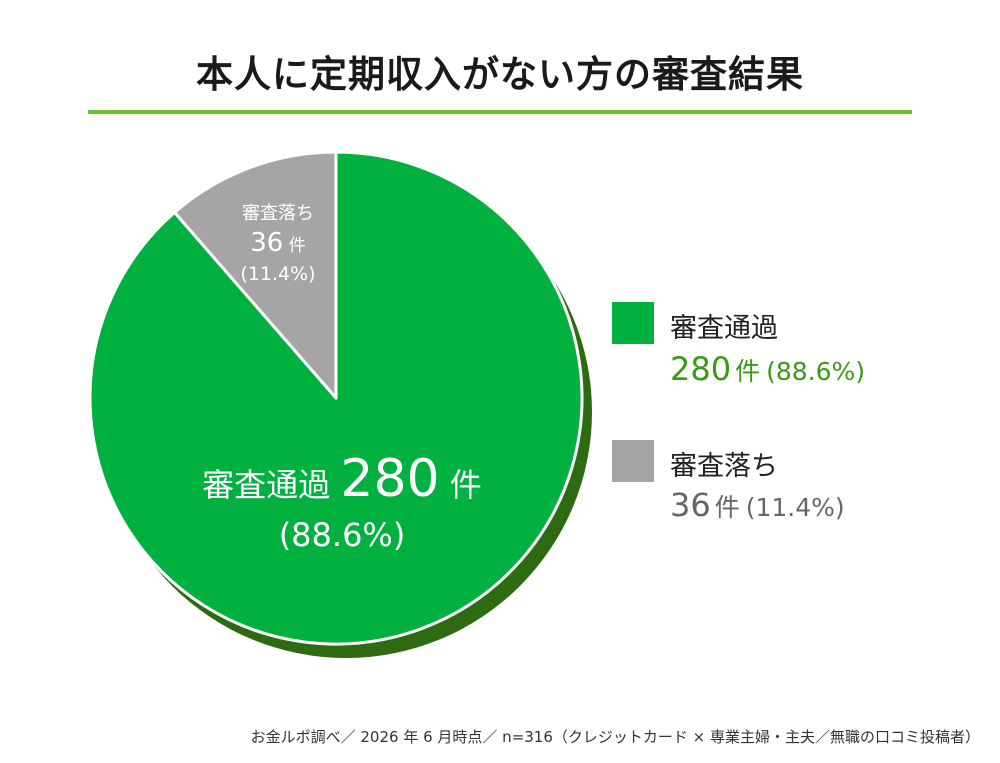  What do you see at coordinates (500, 74) in the screenshot?
I see `chart-title: 本人に定期収入がない方の審査結果` at bounding box center [500, 74].